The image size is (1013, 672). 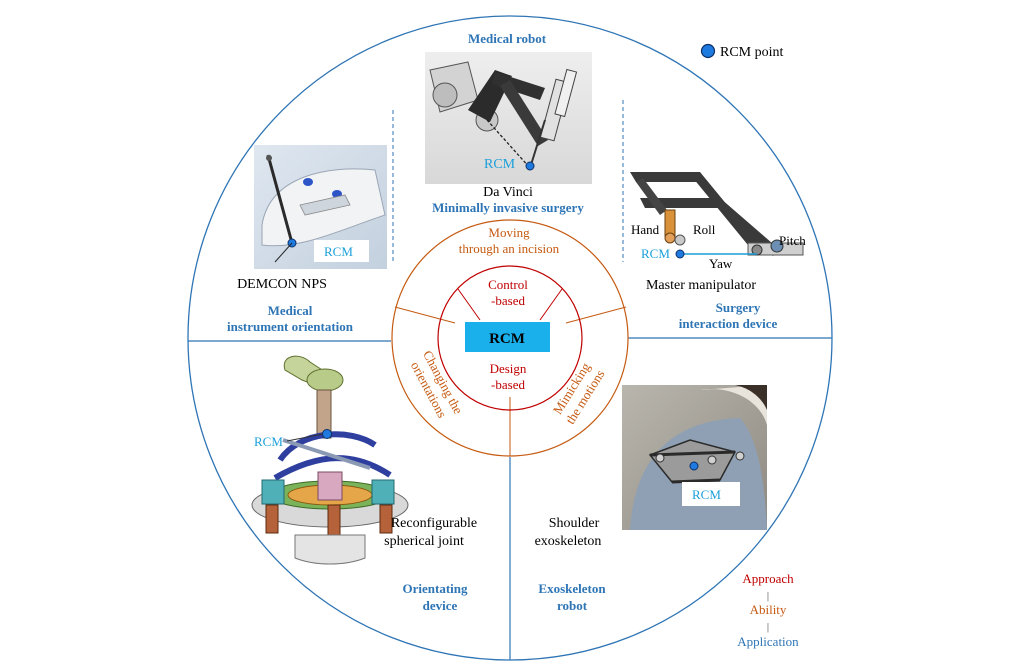 What do you see at coordinates (768, 578) in the screenshot?
I see `key-approach: Approach` at bounding box center [768, 578].